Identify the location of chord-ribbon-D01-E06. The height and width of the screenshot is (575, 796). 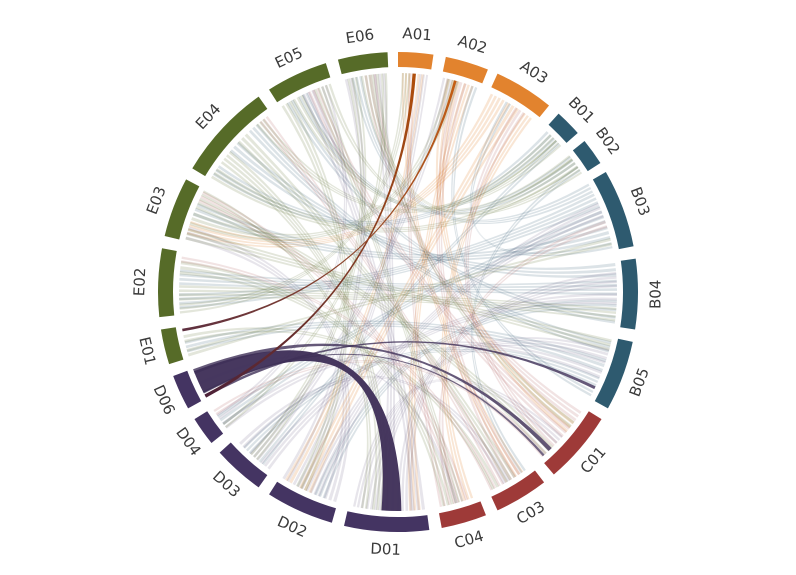
(385, 292).